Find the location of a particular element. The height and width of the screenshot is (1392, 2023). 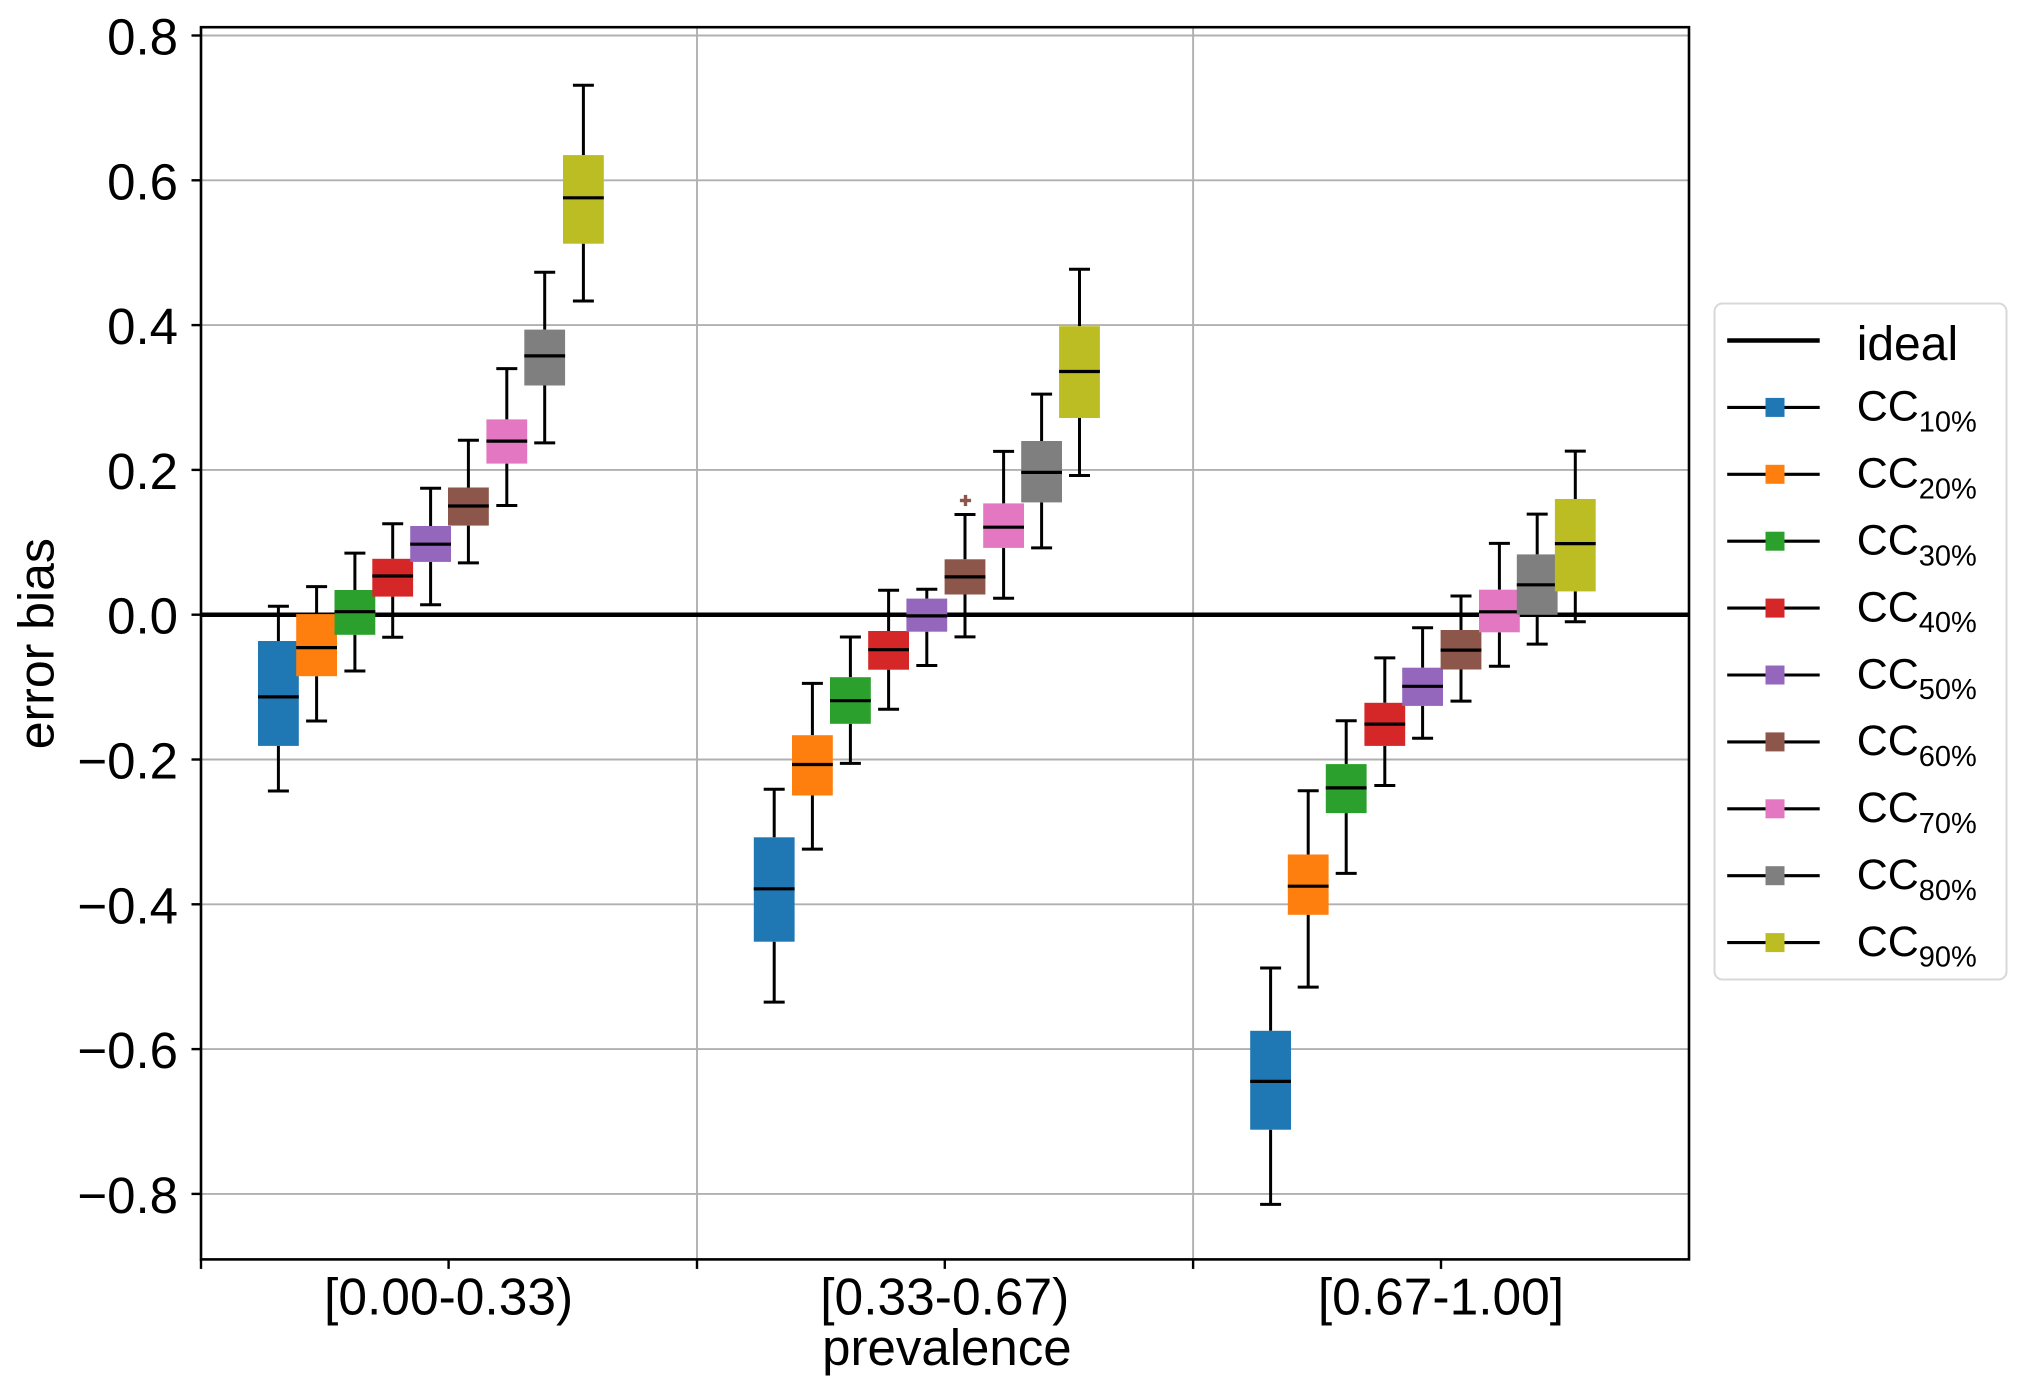

svg-text: −0.8 is located at coordinates (127, 1195).